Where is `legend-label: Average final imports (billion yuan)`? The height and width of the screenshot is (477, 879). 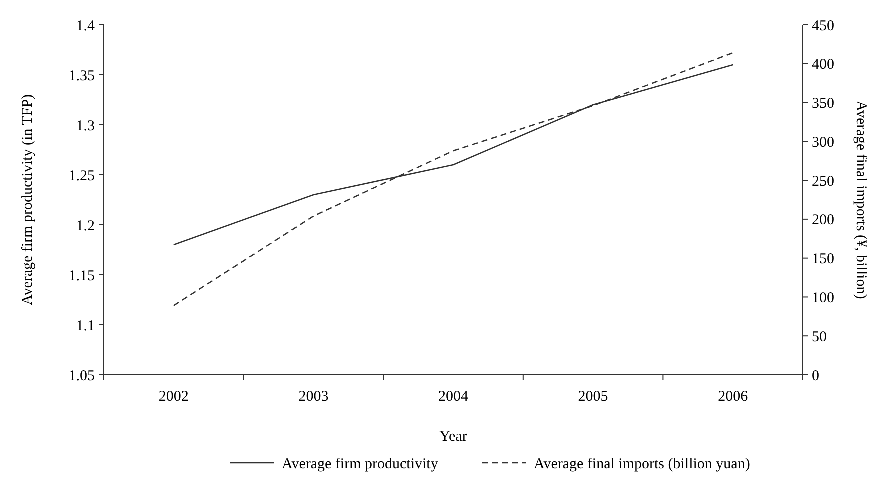 legend-label: Average final imports (billion yuan) is located at coordinates (642, 464).